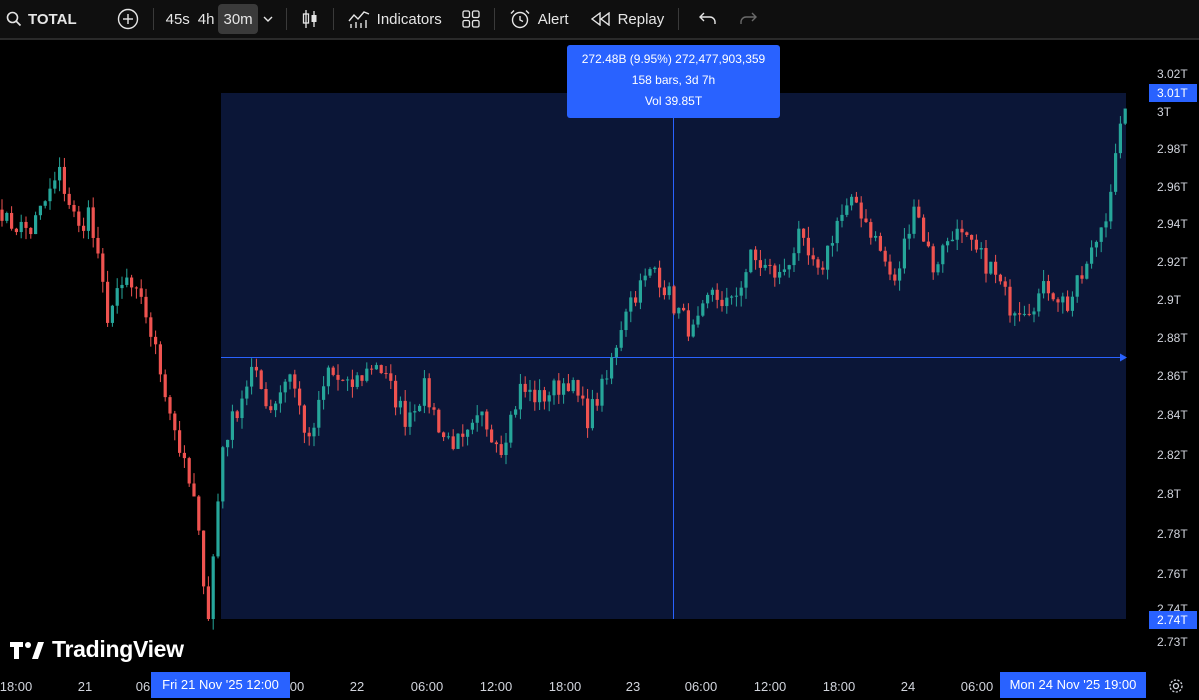 This screenshot has width=1199, height=700. What do you see at coordinates (1172, 262) in the screenshot?
I see `price-tick-label: 2.92T` at bounding box center [1172, 262].